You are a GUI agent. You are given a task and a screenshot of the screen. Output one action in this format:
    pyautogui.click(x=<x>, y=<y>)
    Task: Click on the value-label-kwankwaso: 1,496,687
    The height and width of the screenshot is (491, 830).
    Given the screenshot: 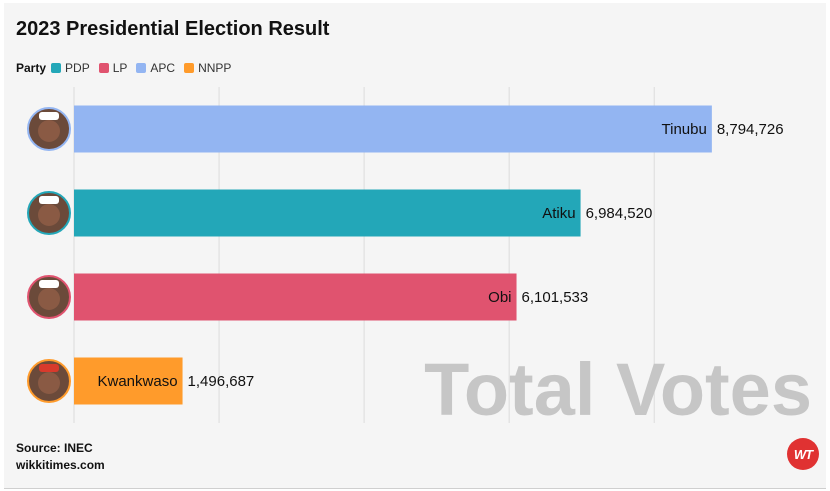 What is the action you would take?
    pyautogui.click(x=221, y=381)
    